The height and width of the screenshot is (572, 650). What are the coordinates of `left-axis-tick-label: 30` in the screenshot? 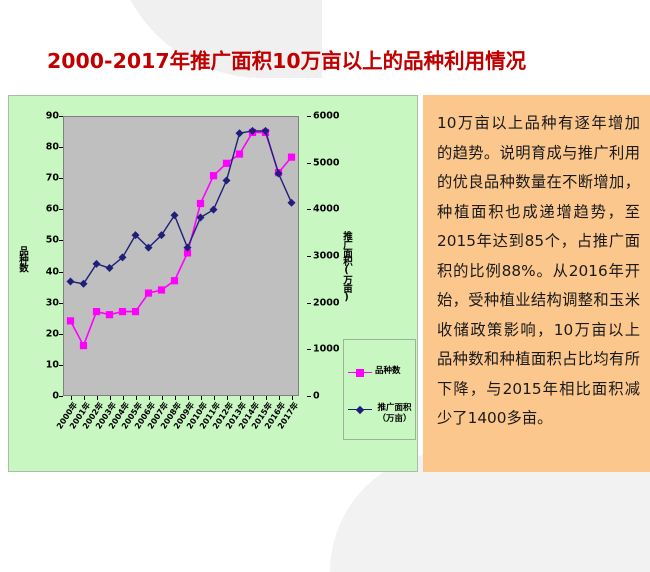 It's located at (52, 303).